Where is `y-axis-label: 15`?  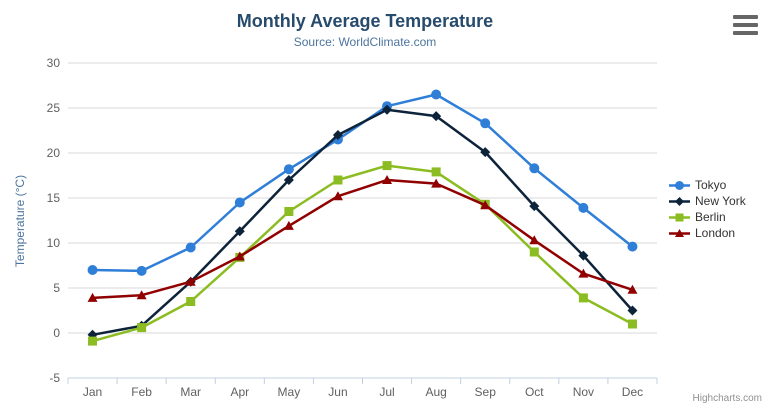 y-axis-label: 15 is located at coordinates (54, 198).